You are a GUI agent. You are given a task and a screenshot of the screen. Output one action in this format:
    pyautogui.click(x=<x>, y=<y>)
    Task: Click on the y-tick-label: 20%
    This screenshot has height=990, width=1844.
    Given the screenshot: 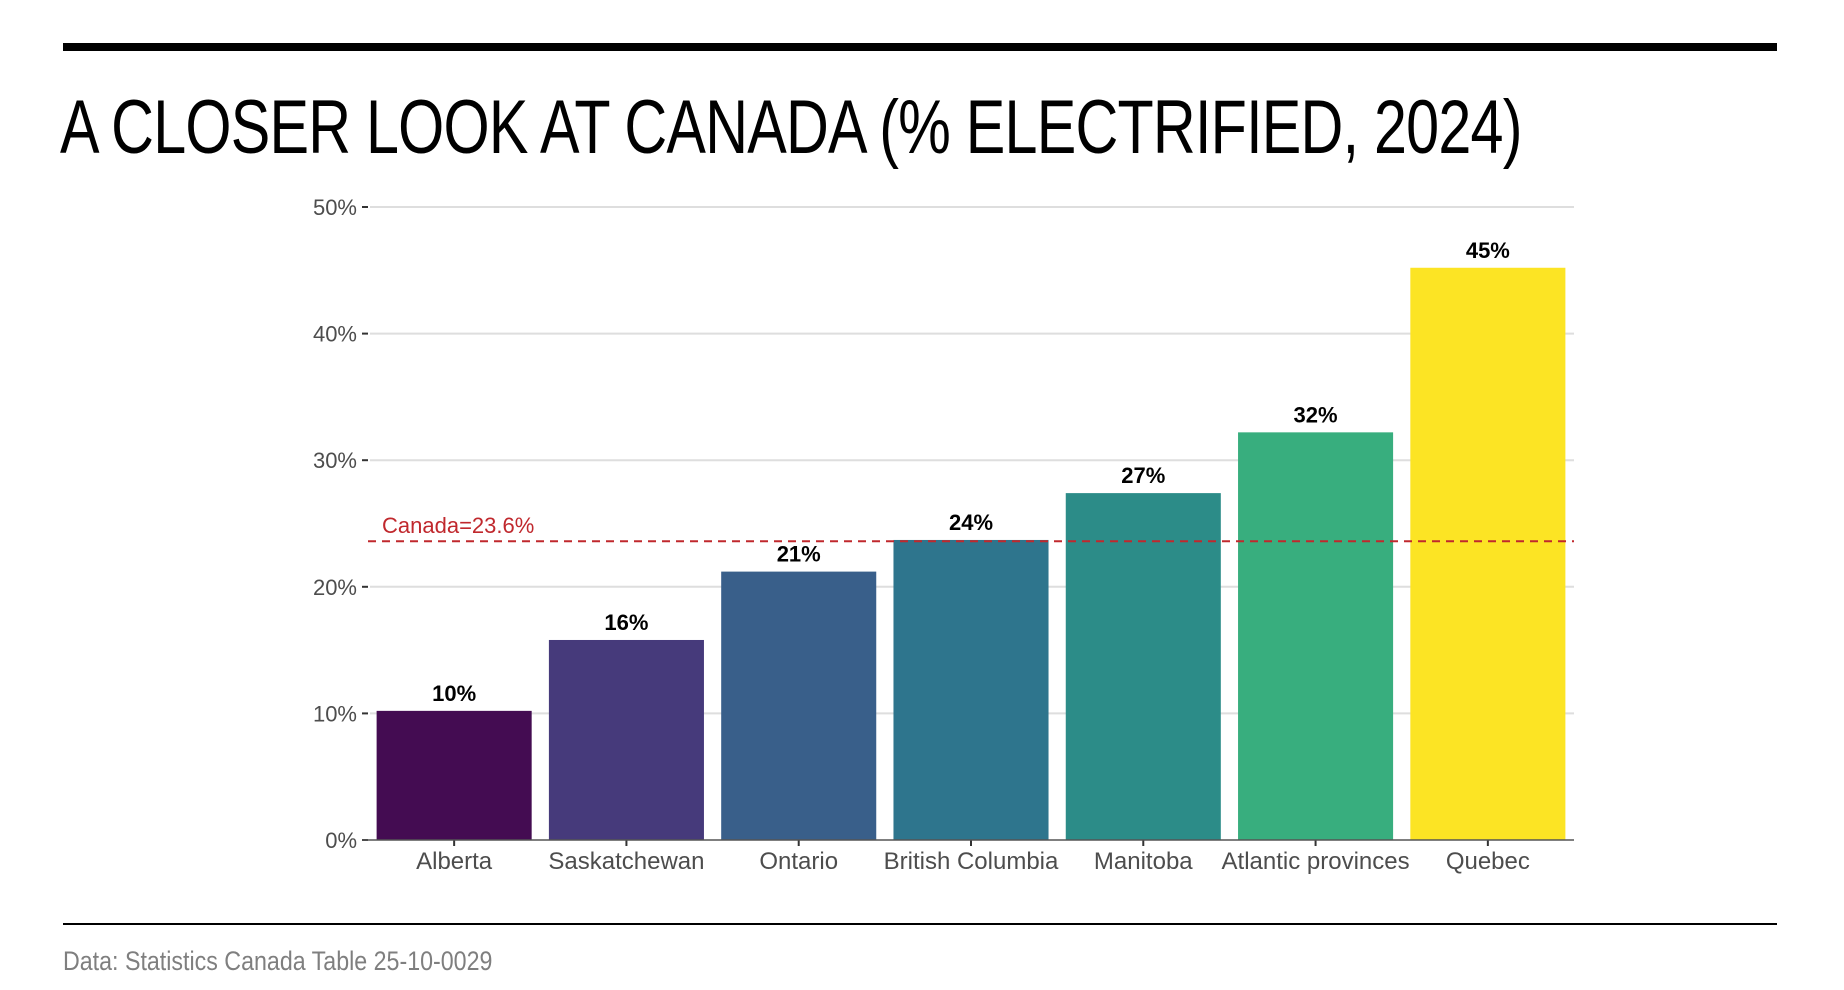 What is the action you would take?
    pyautogui.click(x=335, y=587)
    